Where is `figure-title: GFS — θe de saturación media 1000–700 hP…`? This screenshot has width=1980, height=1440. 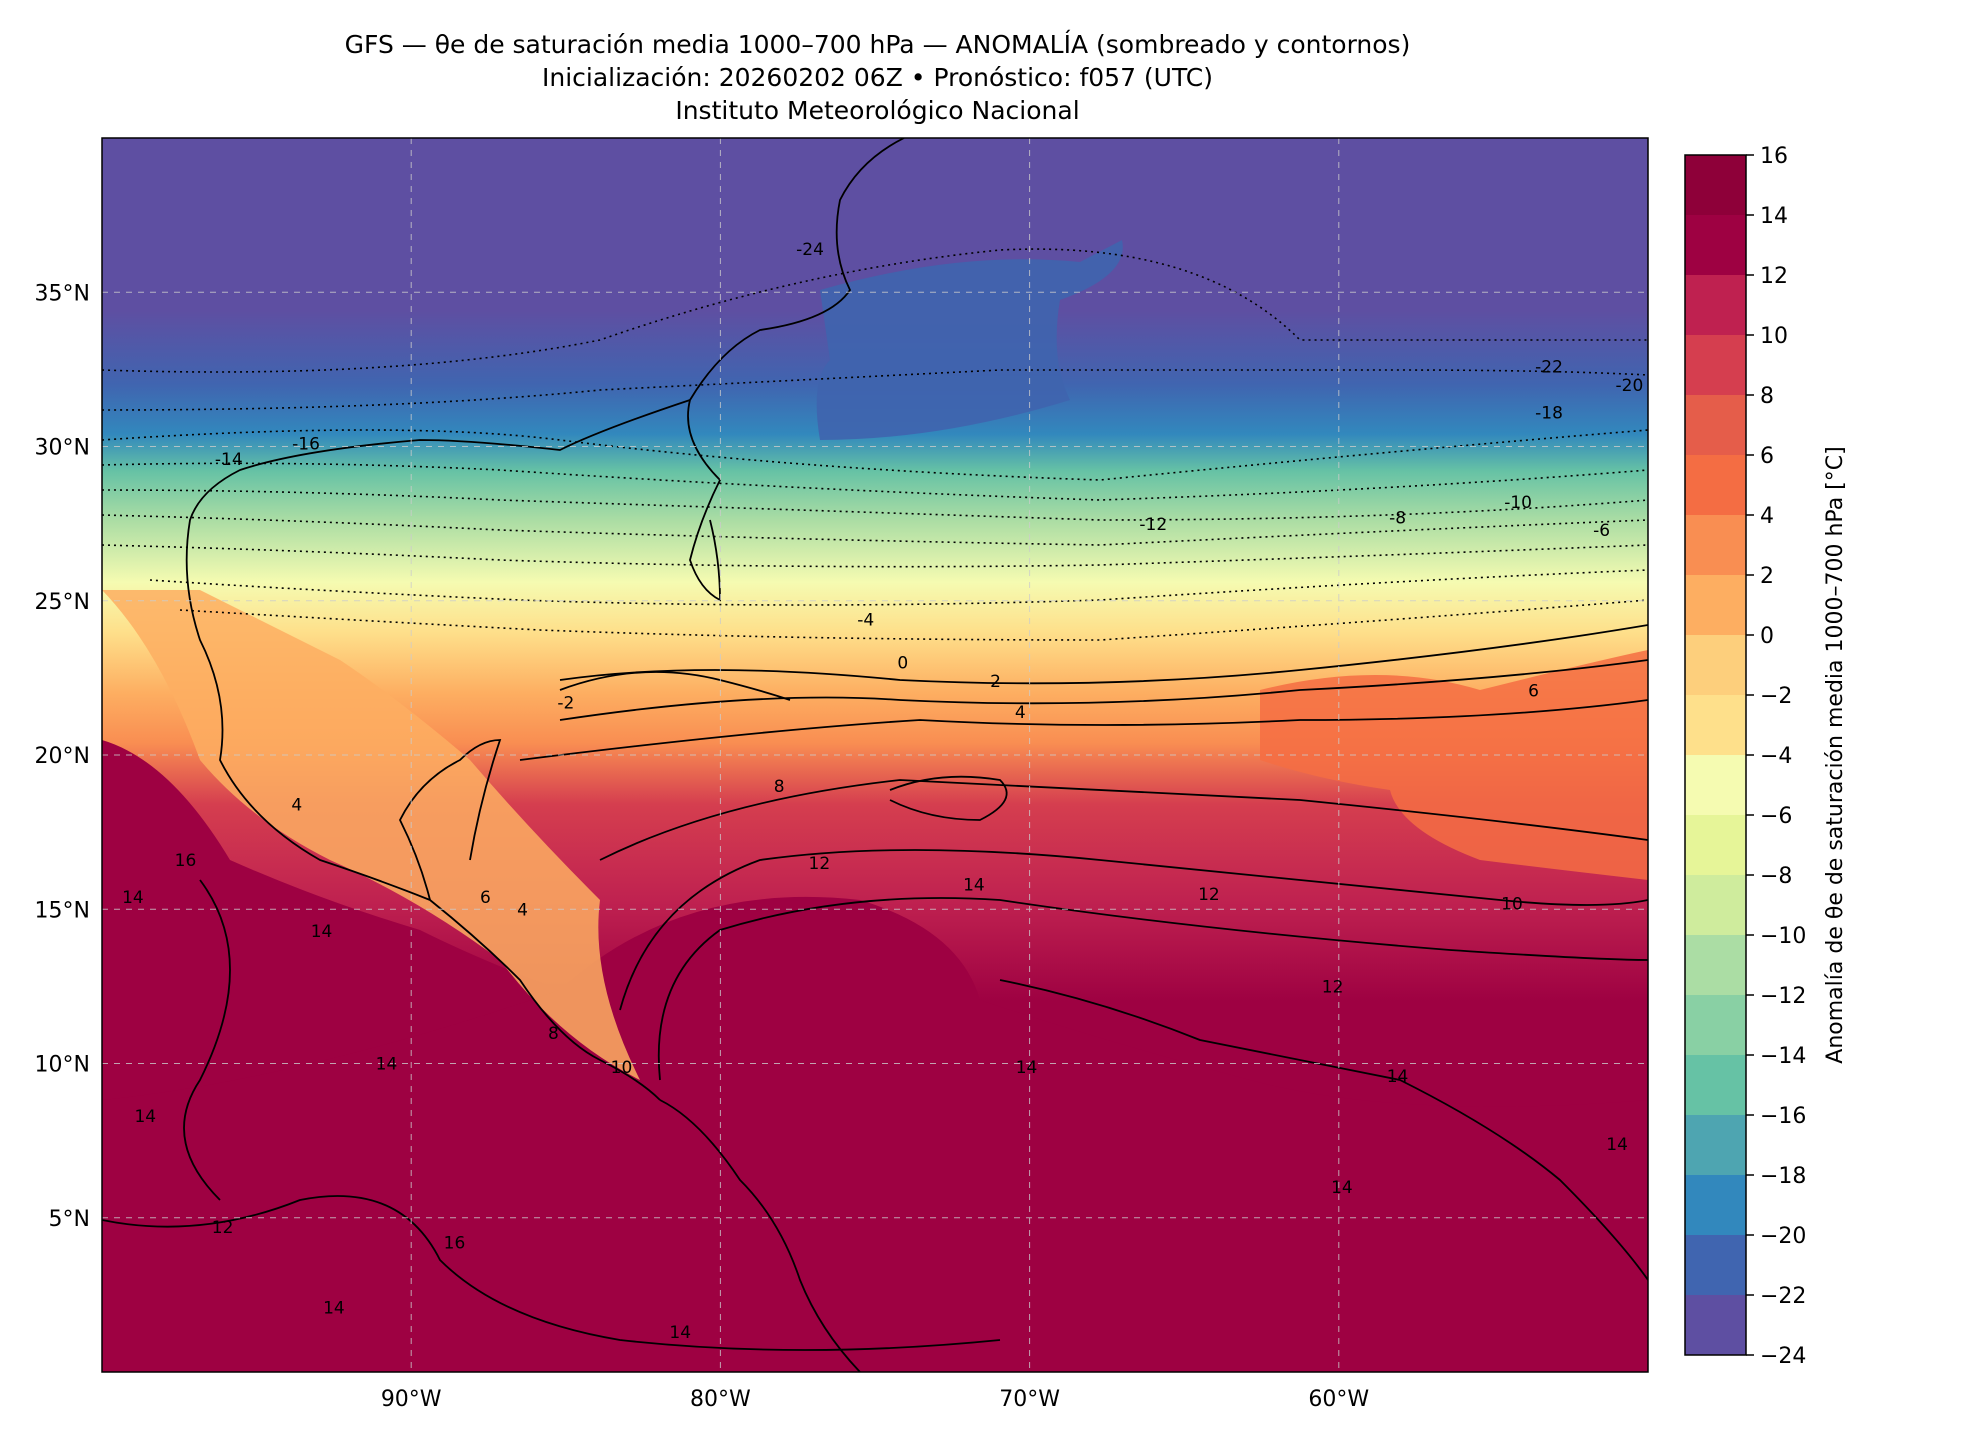
figure-title: GFS — θe de saturación media 1000–700 hP… is located at coordinates (877, 44).